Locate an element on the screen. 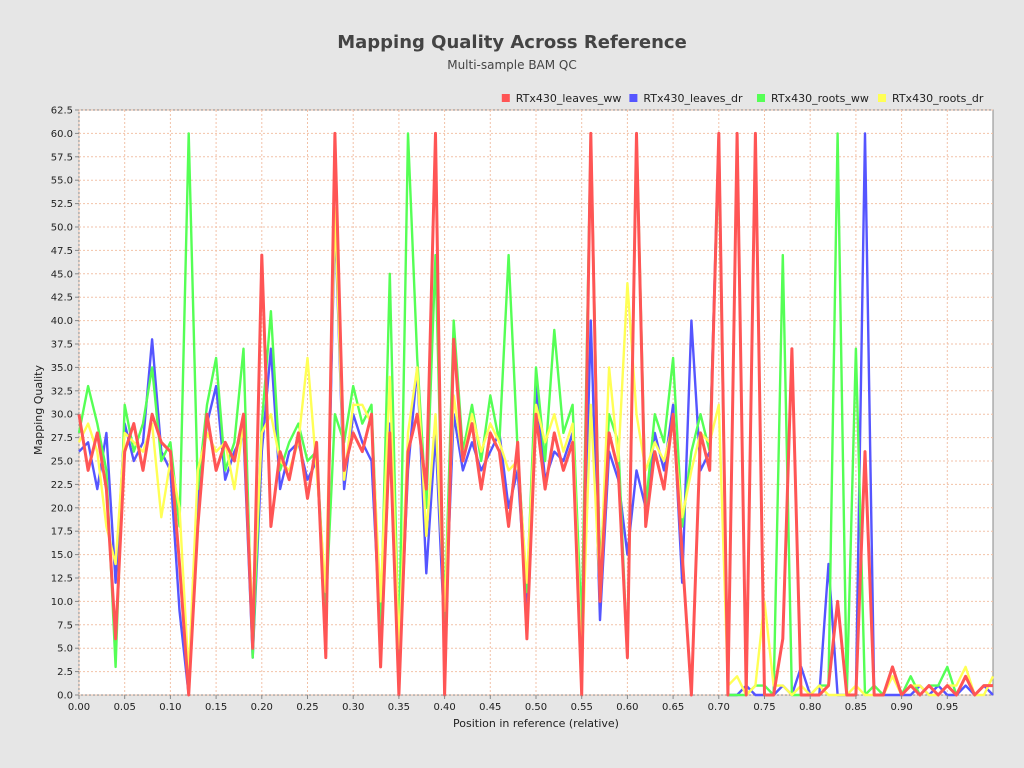 The image size is (1024, 768). y-tick-label: 32.5 is located at coordinates (62, 391).